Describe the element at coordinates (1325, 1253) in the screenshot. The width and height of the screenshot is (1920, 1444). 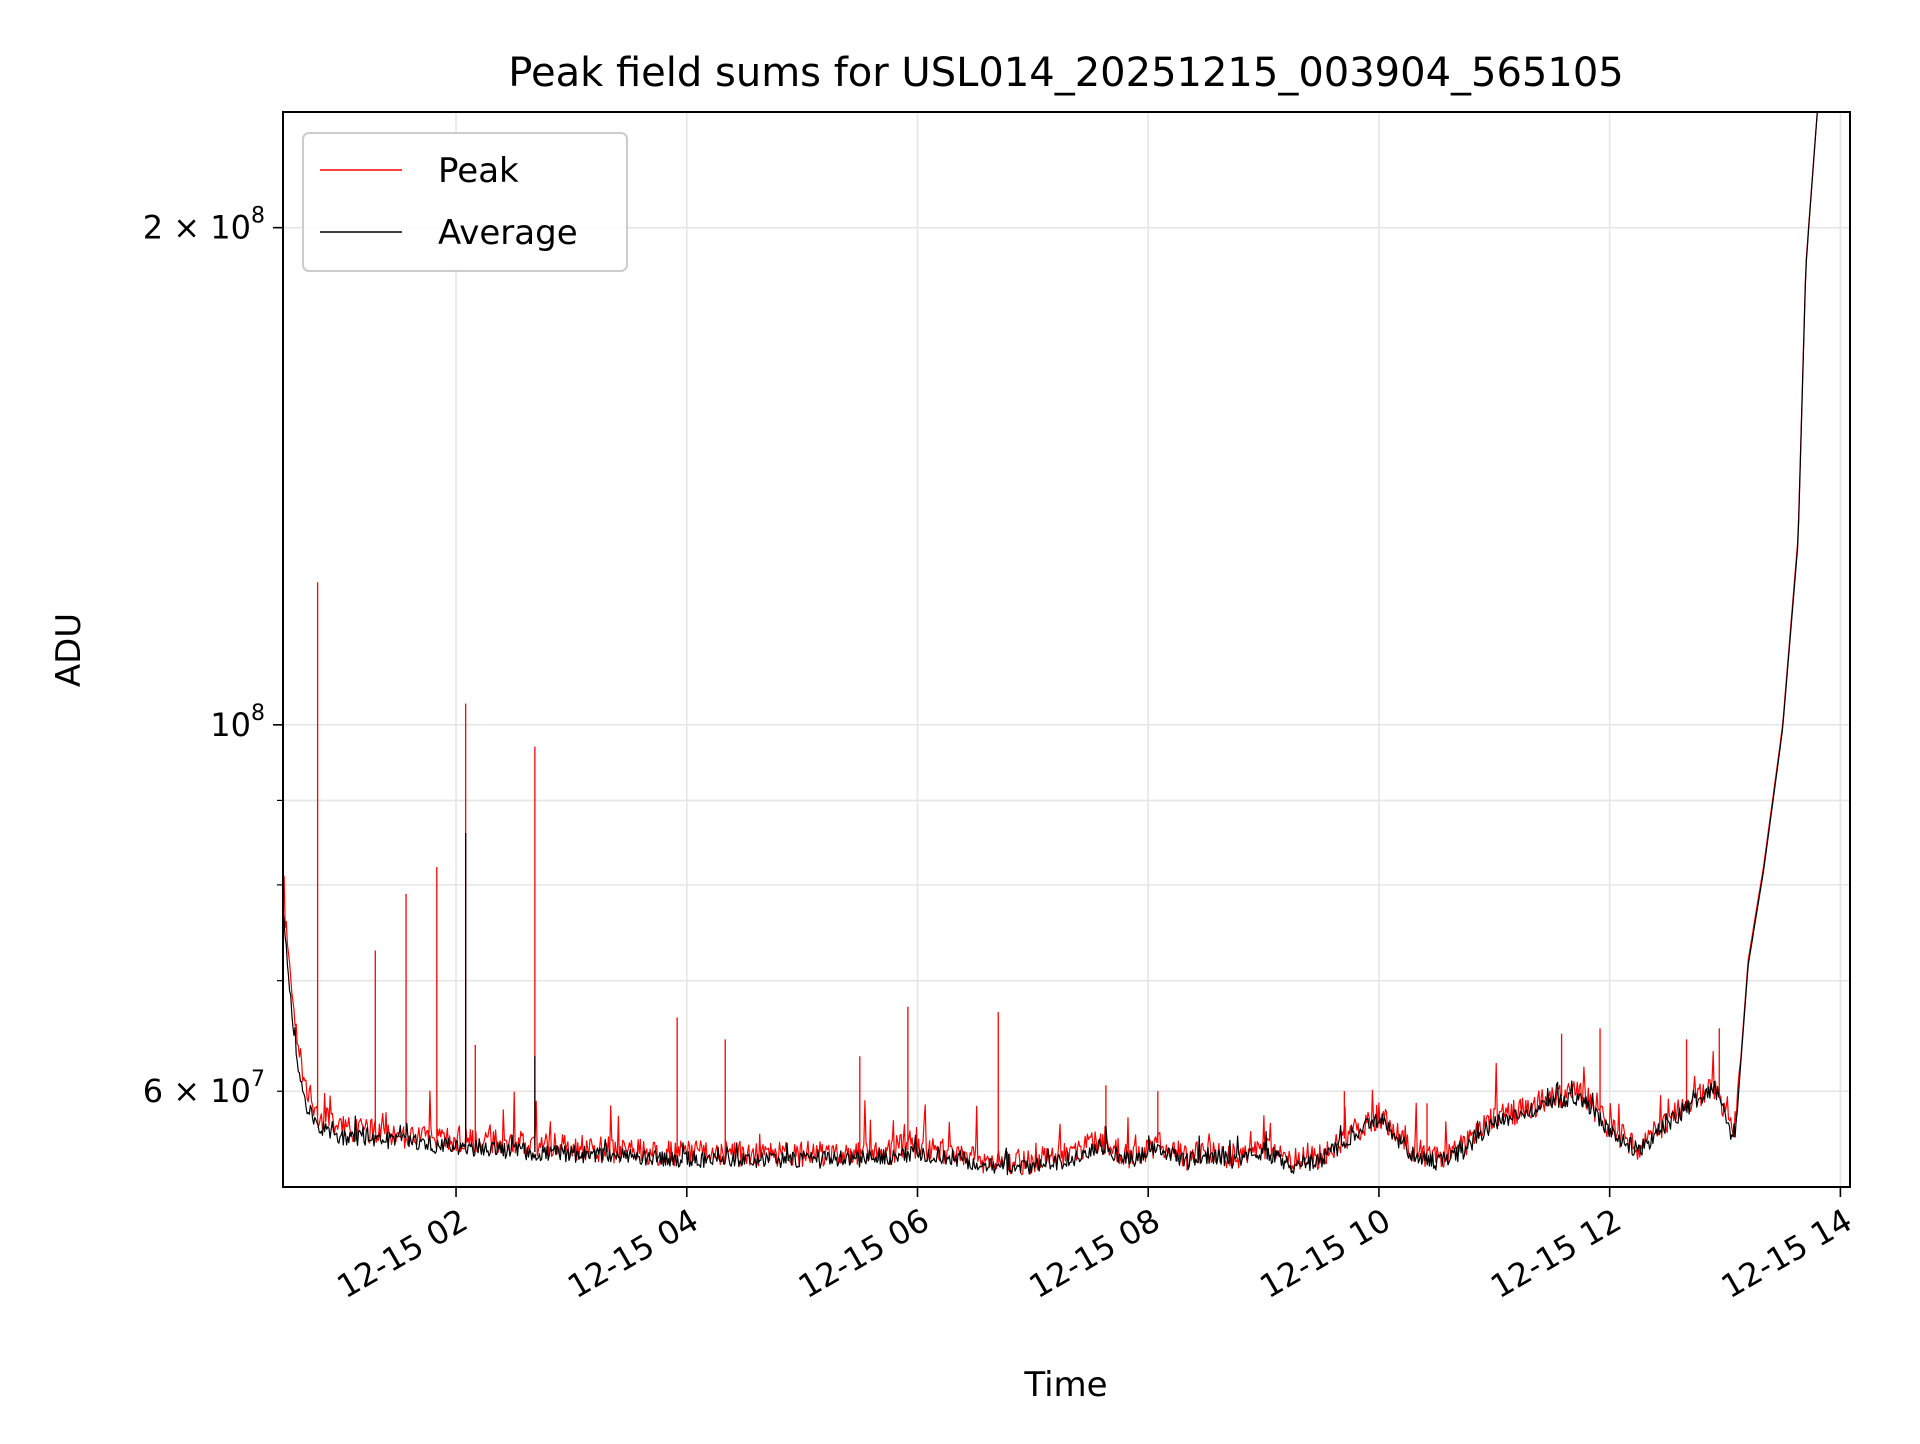
I see `x-tick-label: 12-15 10` at that location.